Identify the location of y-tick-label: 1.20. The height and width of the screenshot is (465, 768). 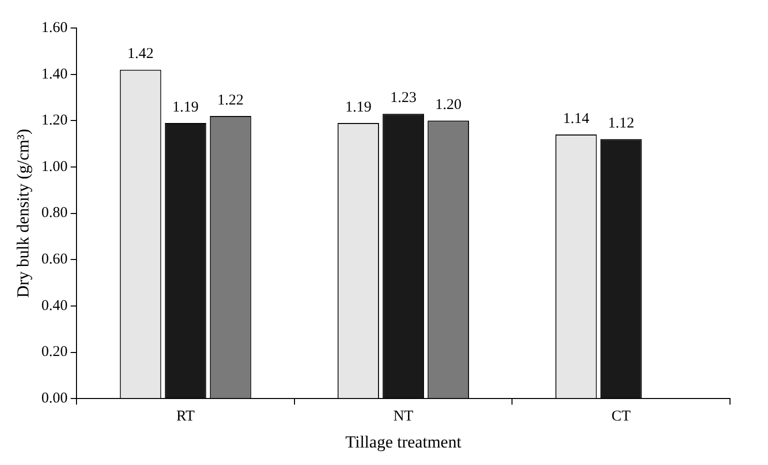
(54, 120).